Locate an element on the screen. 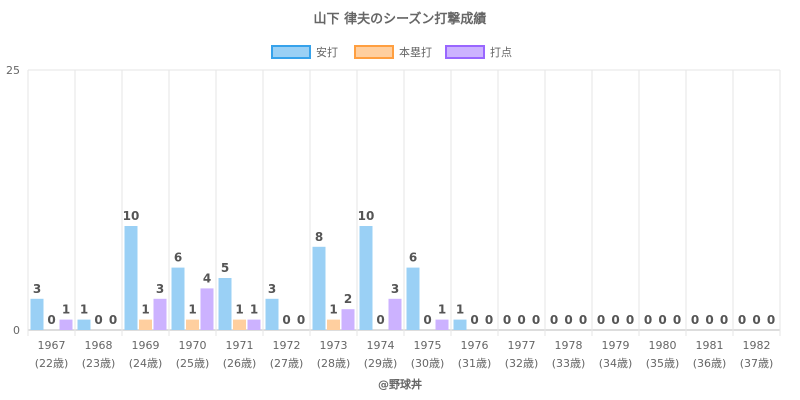  x-tick-age: (37歳) is located at coordinates (757, 363).